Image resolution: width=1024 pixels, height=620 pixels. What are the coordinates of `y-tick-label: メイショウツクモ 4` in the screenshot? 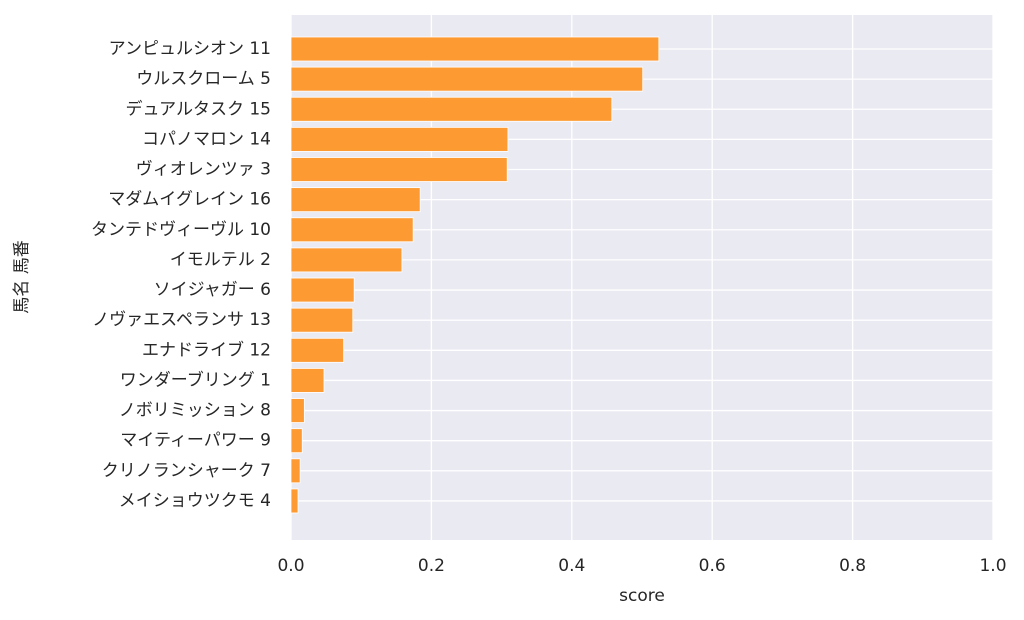 It's located at (195, 501).